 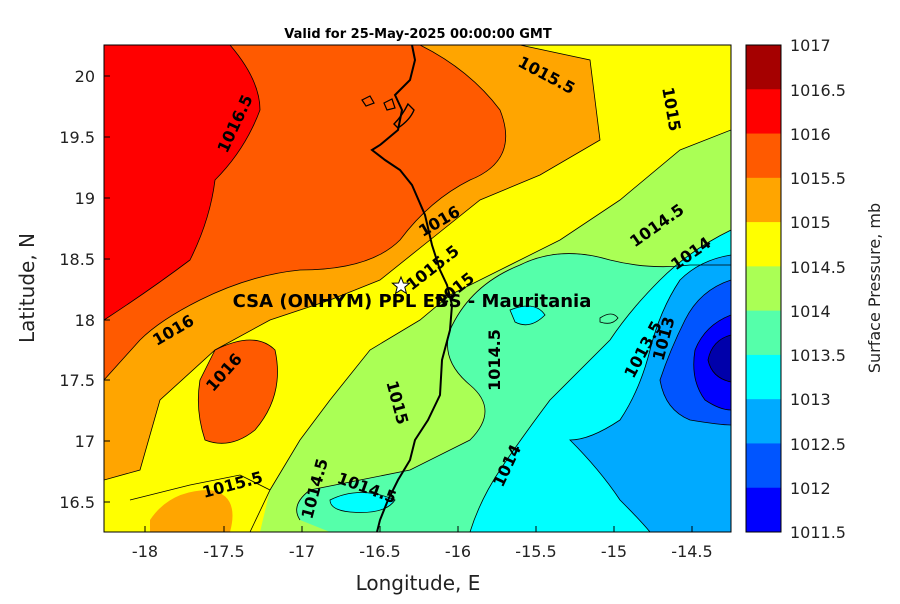 I want to click on colorbar-tick-label: 1016.5, so click(x=818, y=90).